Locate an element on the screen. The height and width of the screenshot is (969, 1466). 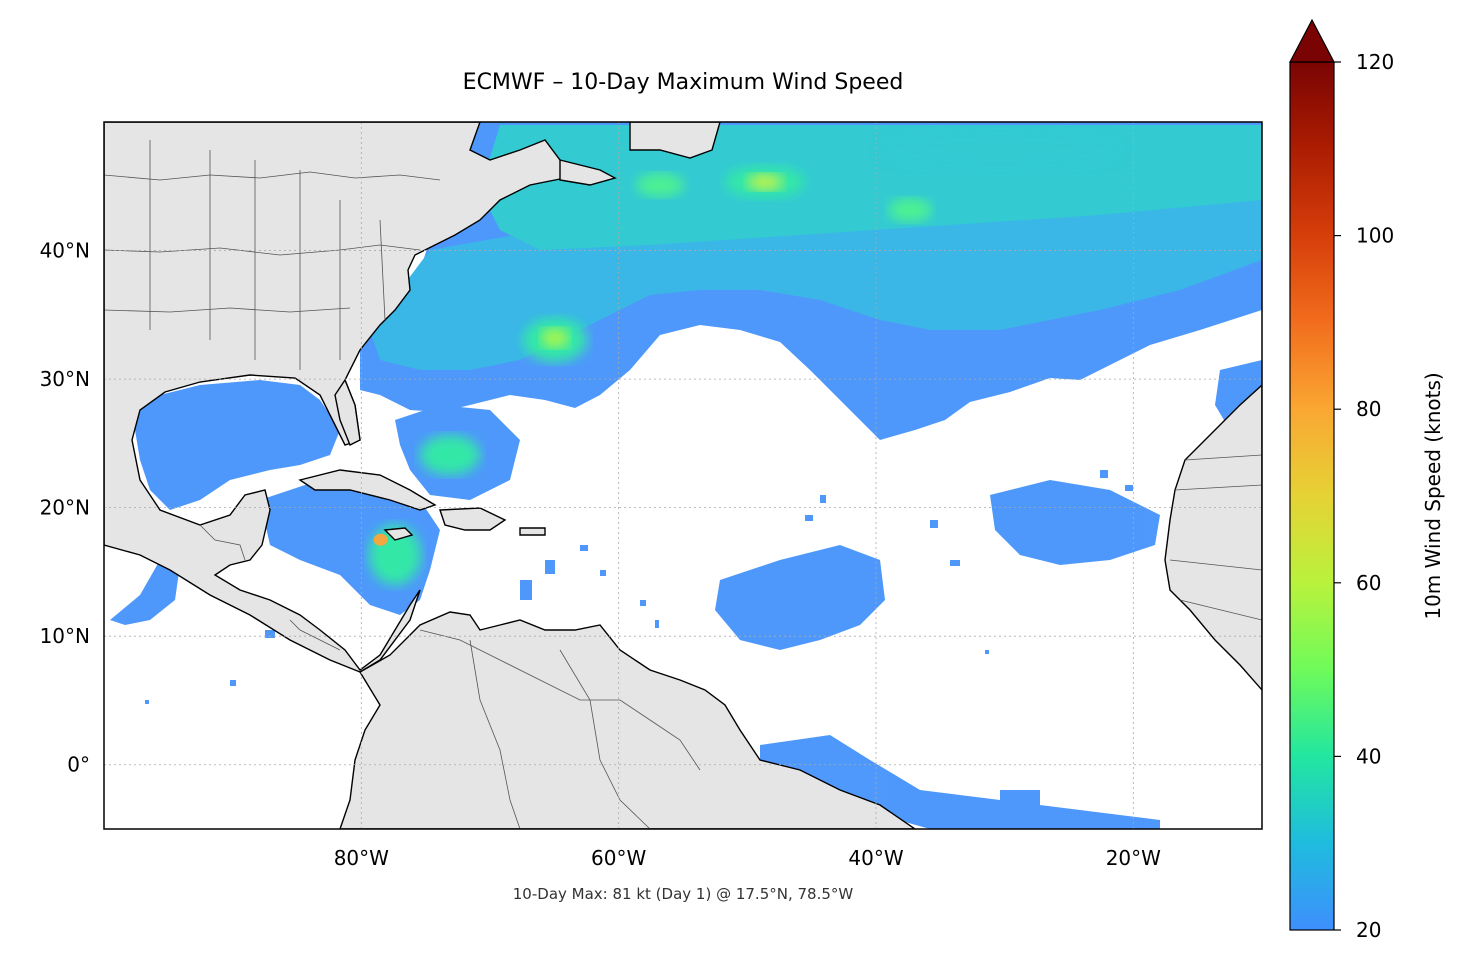
colorbar-tick-label: 20 is located at coordinates (1368, 930).